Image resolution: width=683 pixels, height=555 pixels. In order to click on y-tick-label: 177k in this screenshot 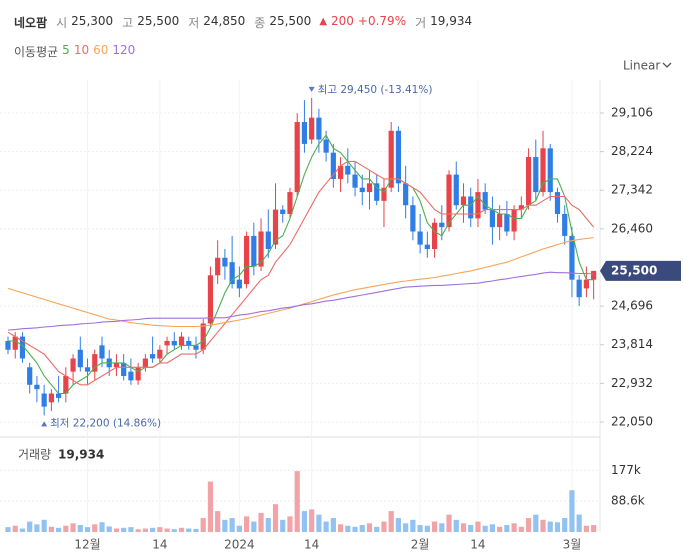, I will do `click(626, 470)`.